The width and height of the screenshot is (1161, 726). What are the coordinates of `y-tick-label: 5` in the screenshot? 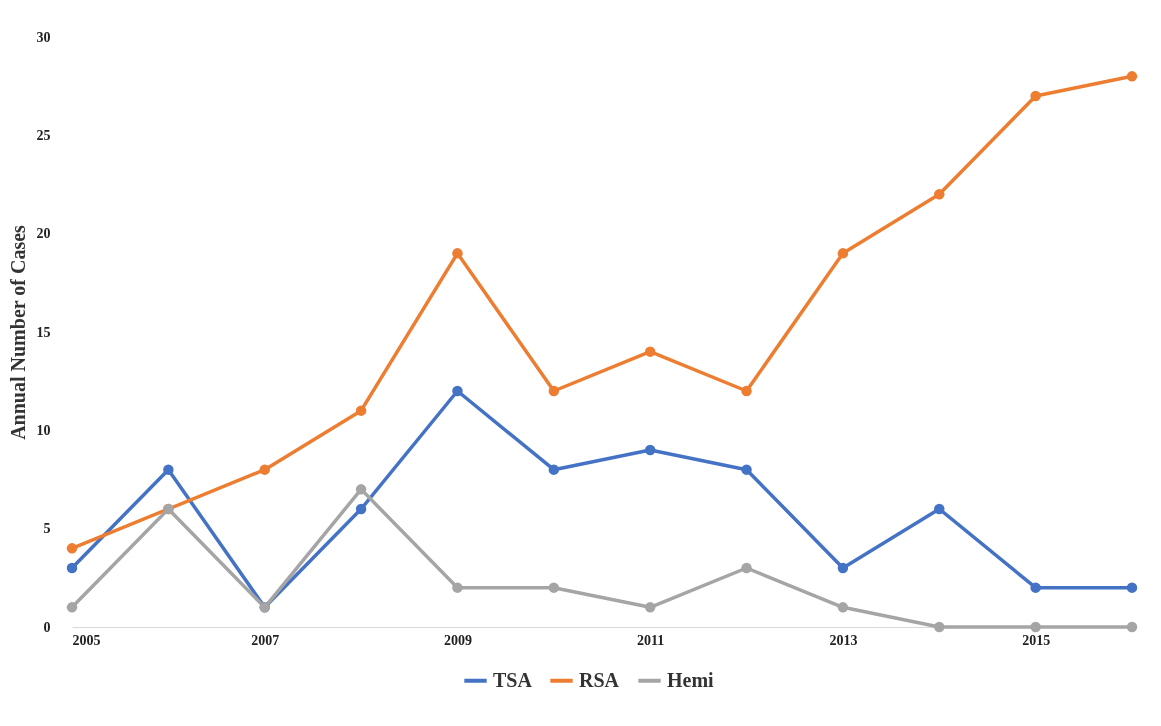 It's located at (47, 529).